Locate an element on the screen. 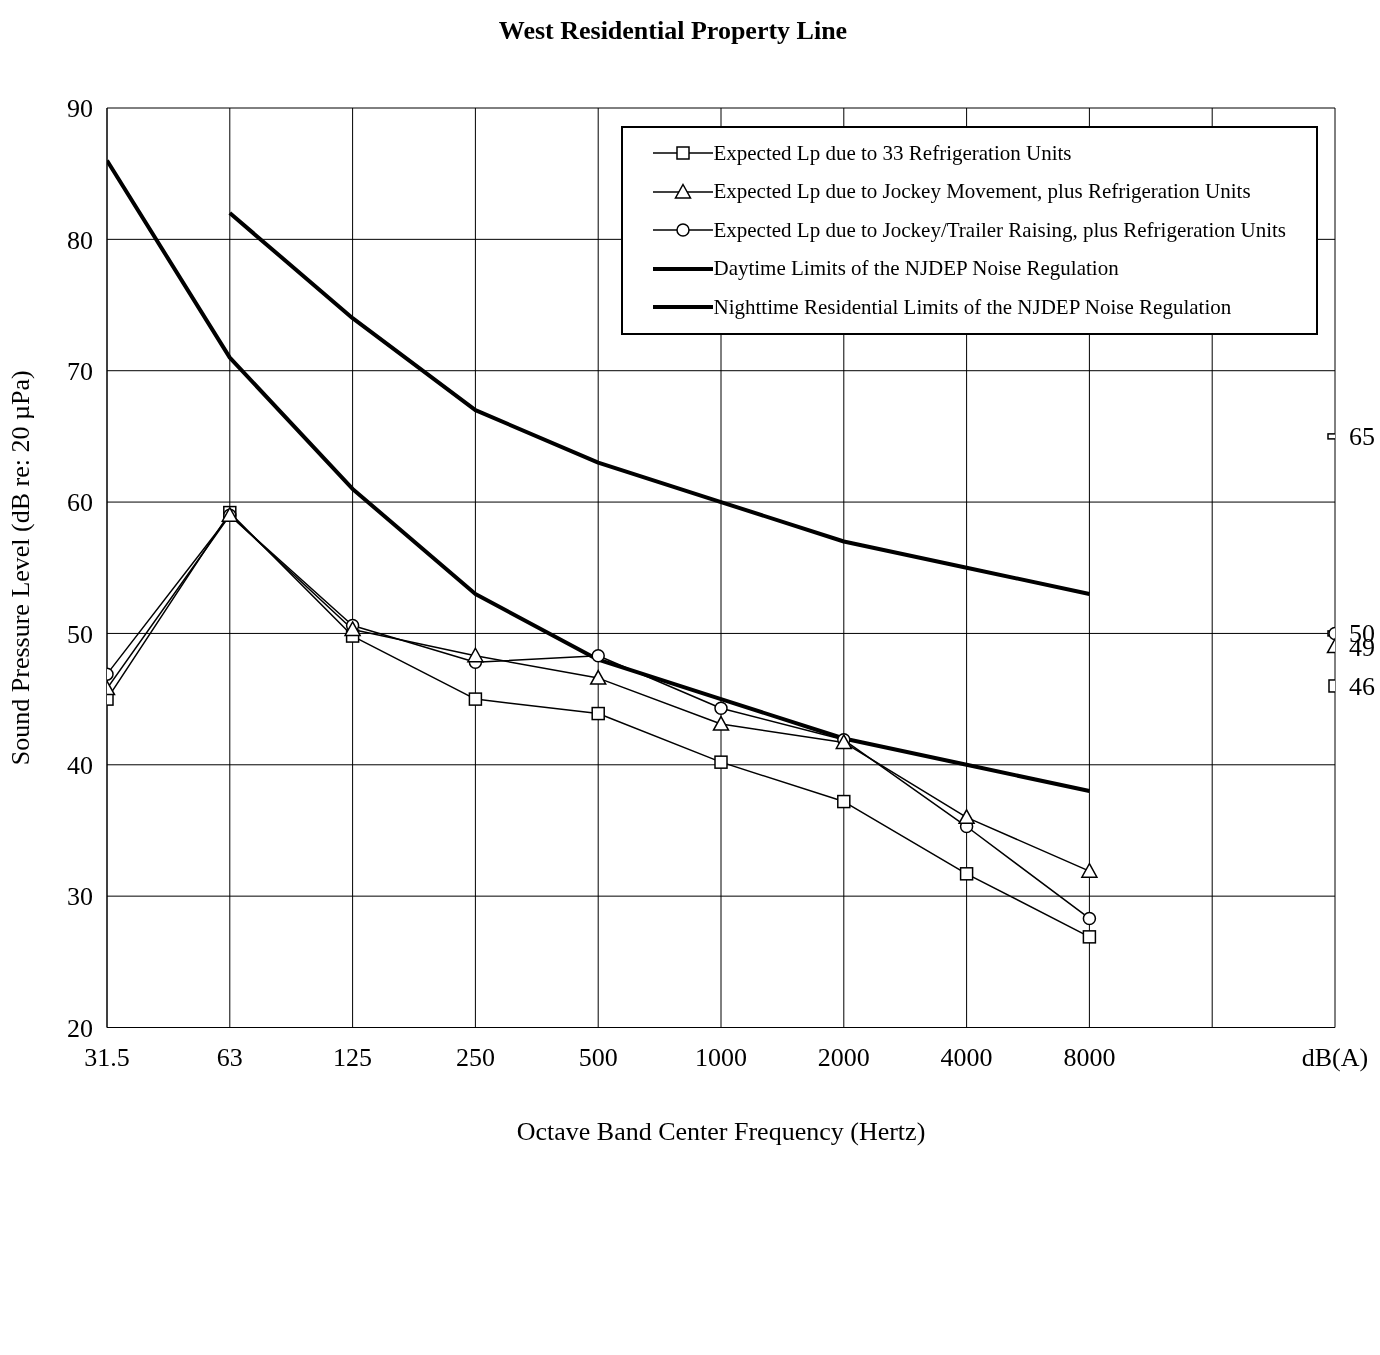  x-tick-label: 500 is located at coordinates (598, 1057).